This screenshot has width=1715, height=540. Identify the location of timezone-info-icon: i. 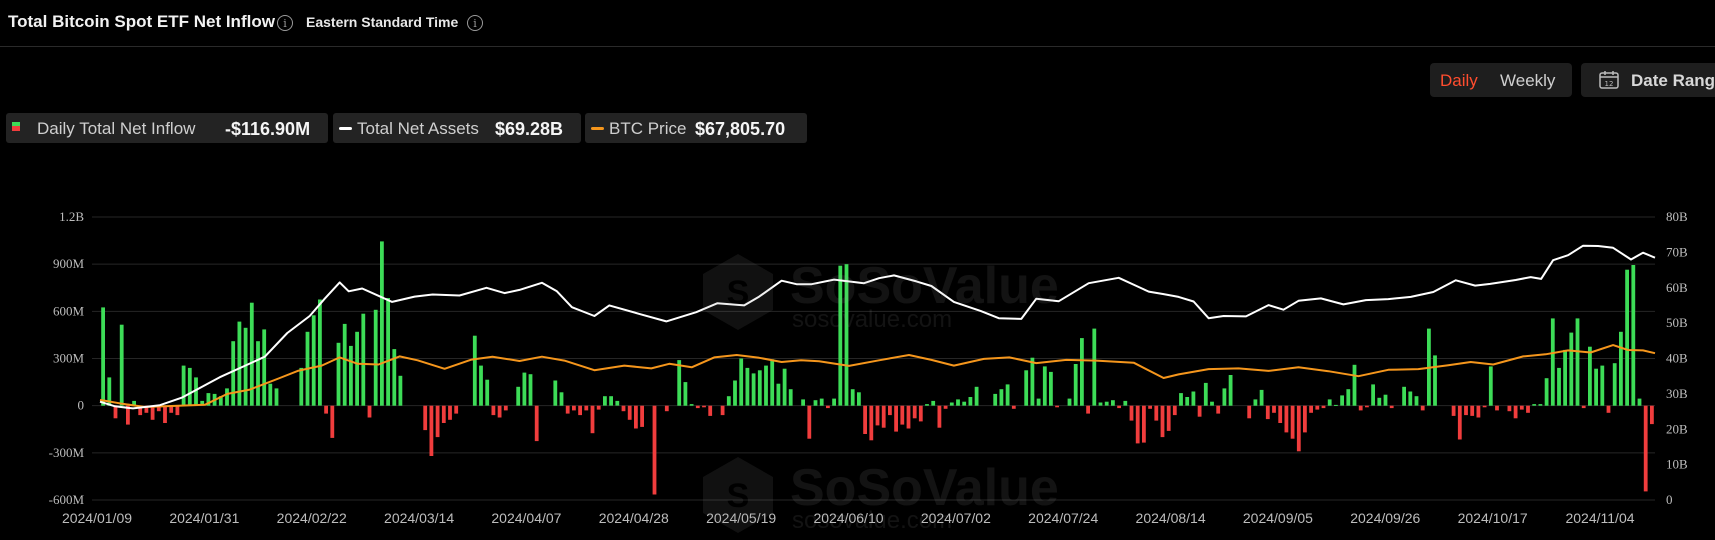
(475, 23).